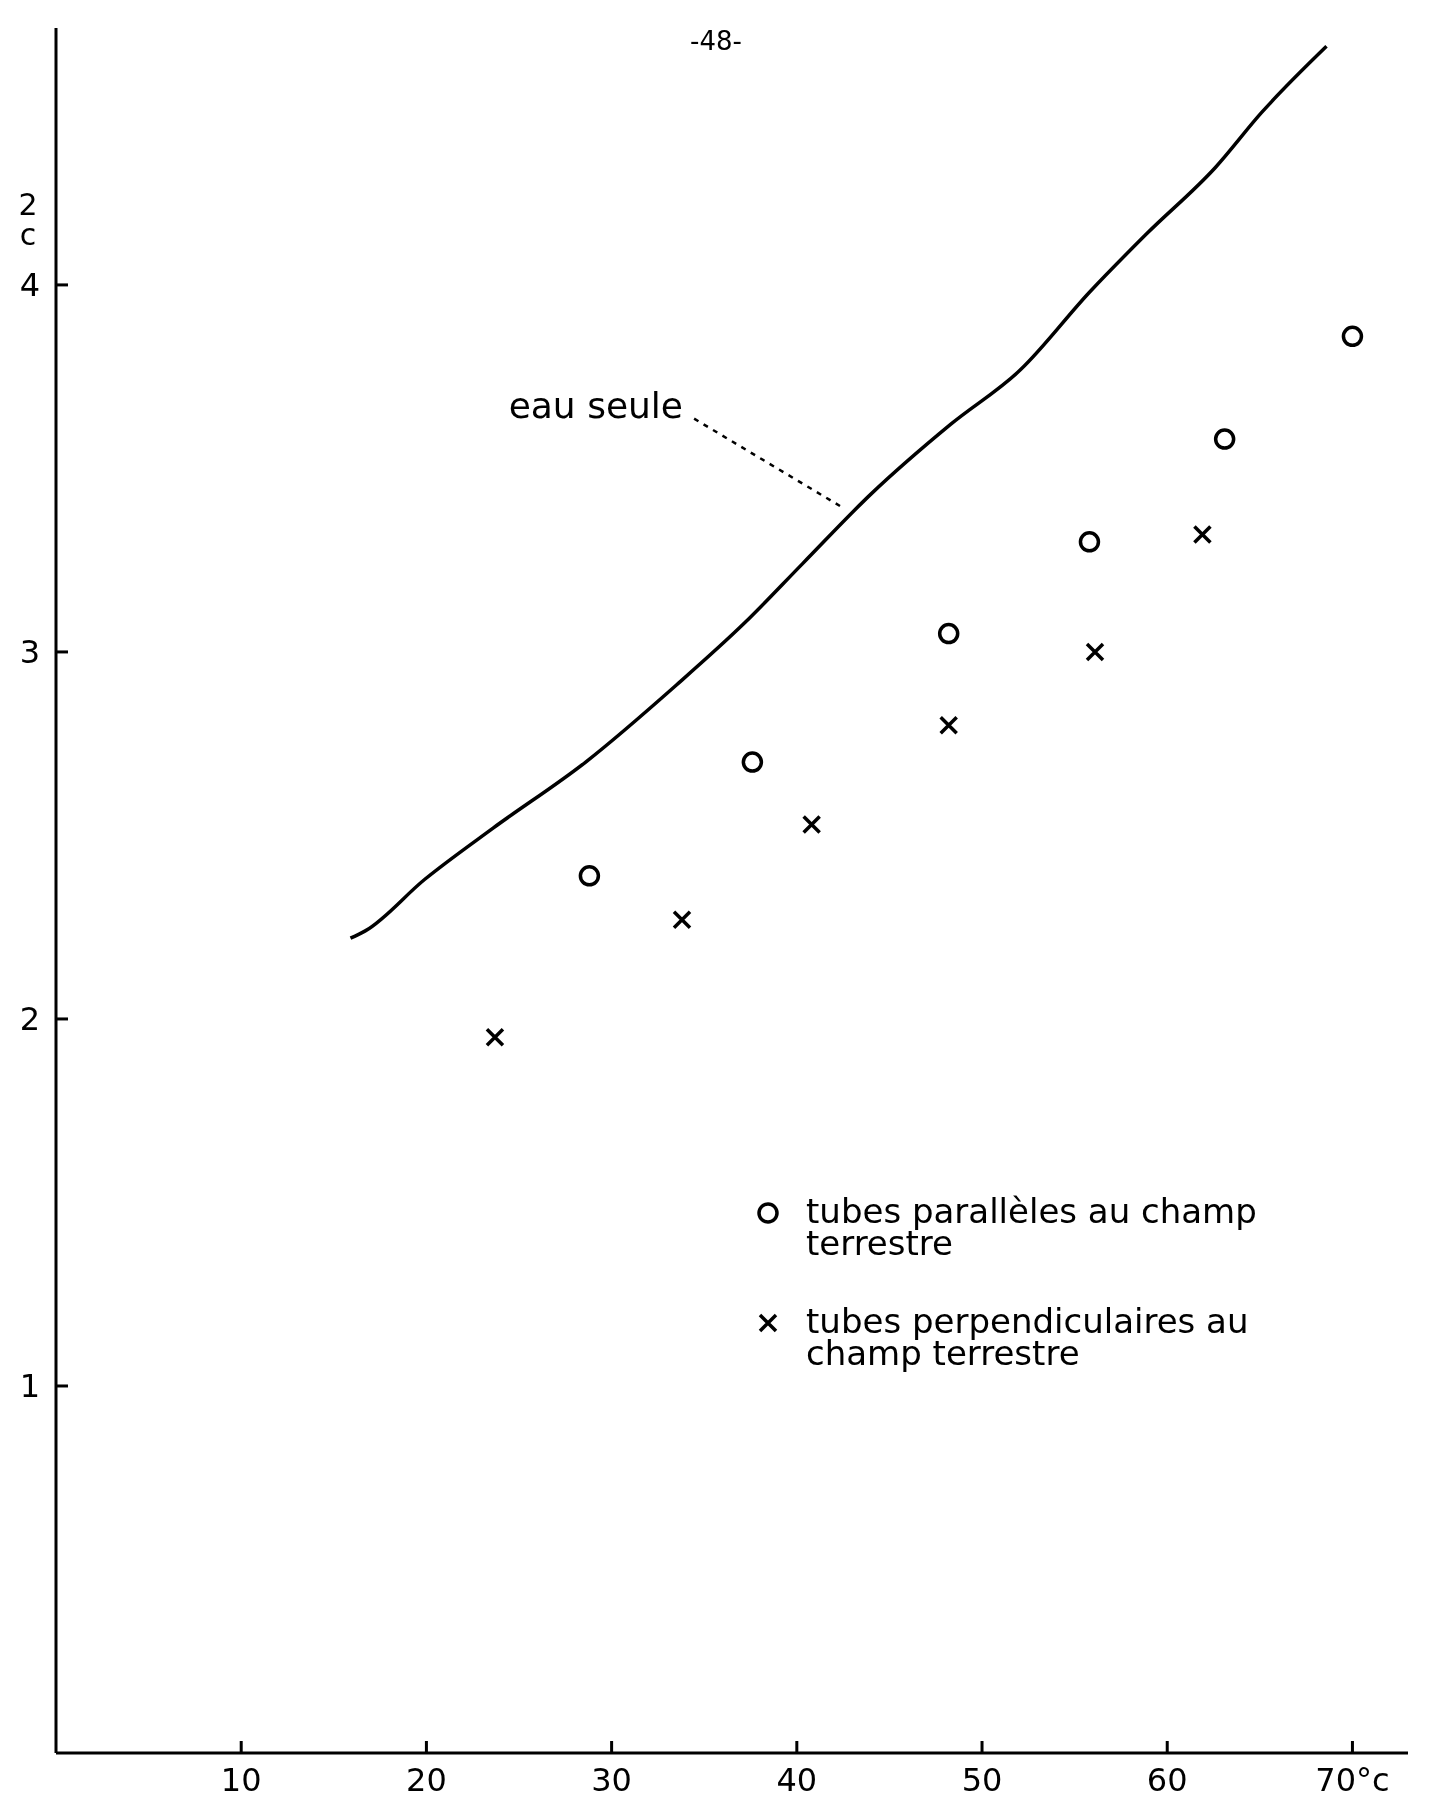 This screenshot has width=1442, height=1815. Describe the element at coordinates (29, 651) in the screenshot. I see `y-tick-label: 3` at that location.